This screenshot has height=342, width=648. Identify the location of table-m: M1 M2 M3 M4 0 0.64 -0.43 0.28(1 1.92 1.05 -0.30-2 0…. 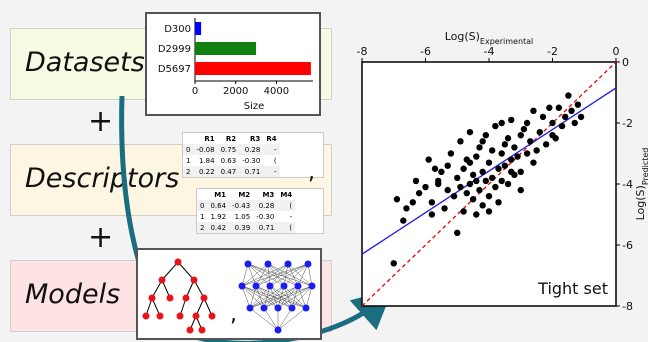
(246, 211).